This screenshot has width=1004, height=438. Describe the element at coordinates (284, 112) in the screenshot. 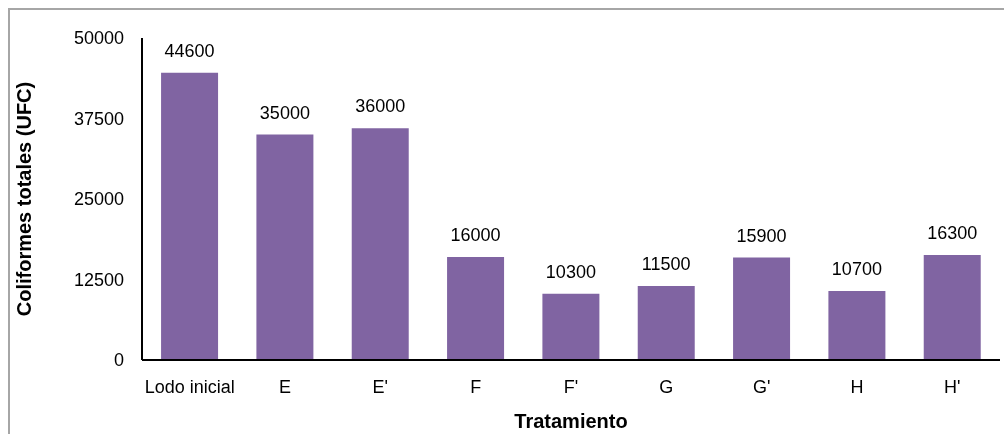

I see `data-label: 35000` at that location.